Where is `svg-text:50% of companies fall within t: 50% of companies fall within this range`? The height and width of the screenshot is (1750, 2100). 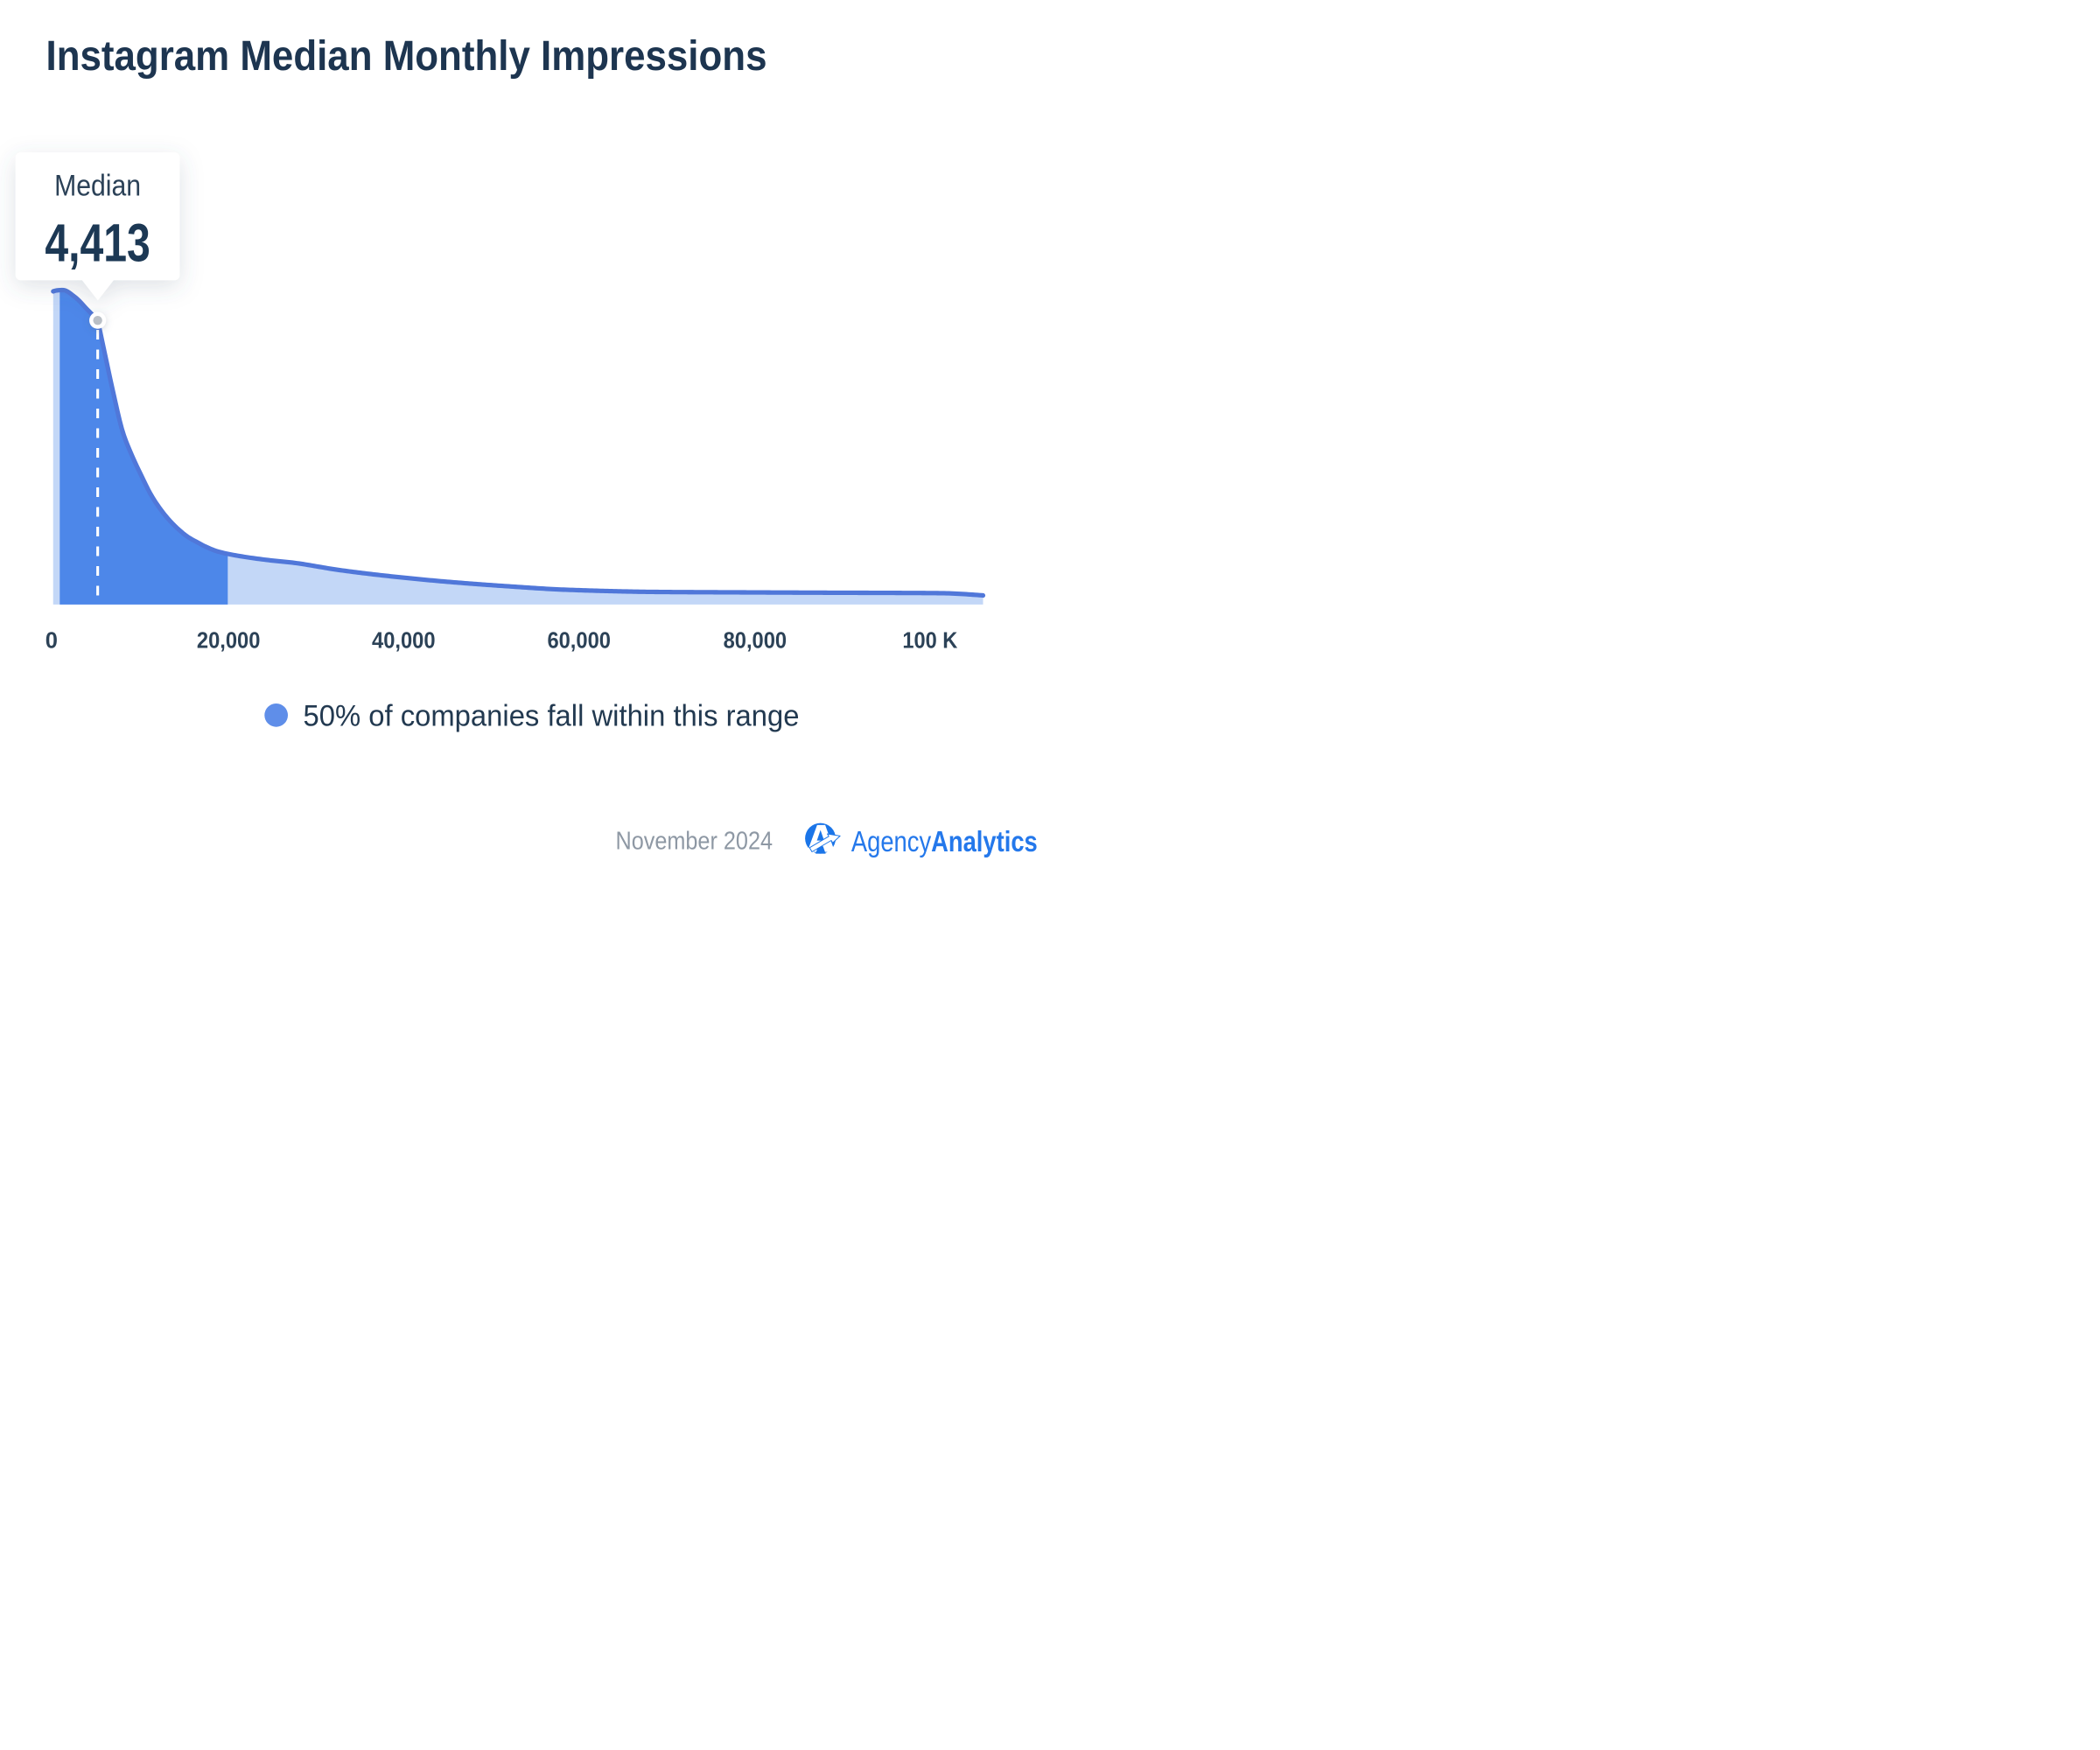
svg-text:50% of companies fall within t: 50% of companies fall within this range is located at coordinates (552, 715).